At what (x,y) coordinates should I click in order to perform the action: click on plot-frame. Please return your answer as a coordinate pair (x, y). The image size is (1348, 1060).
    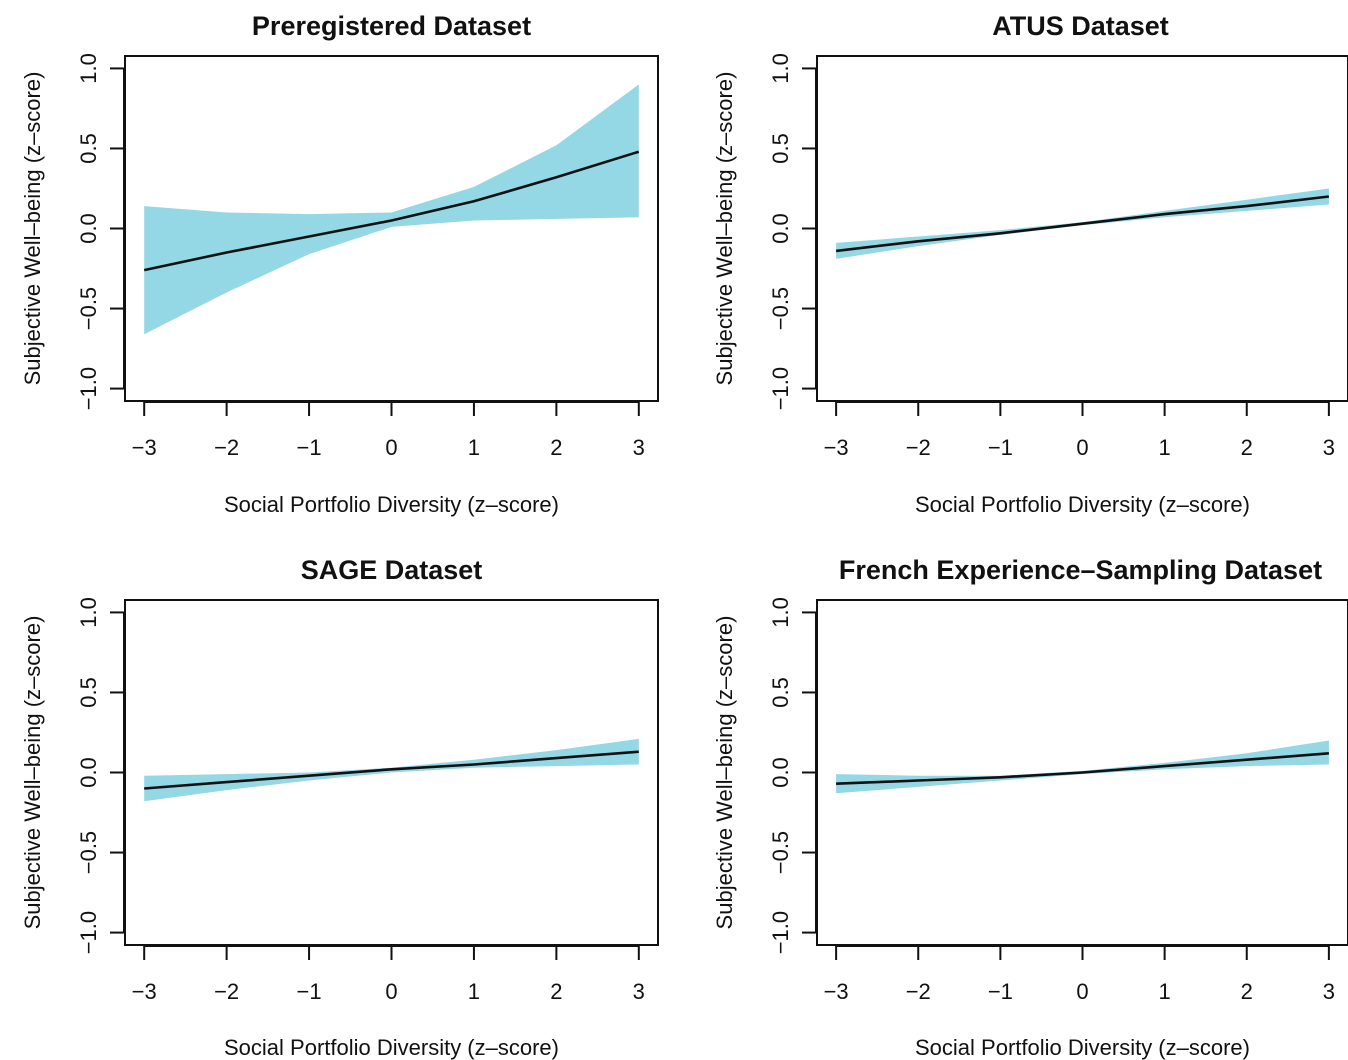
    Looking at the image, I should click on (1082, 228).